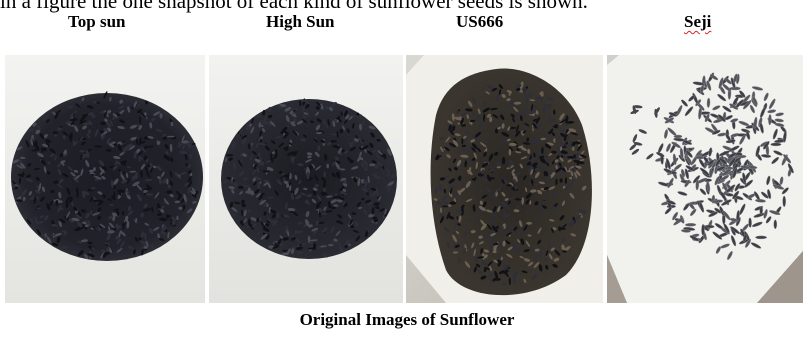  I want to click on panel-label-top-sun: Top sun, so click(97, 21).